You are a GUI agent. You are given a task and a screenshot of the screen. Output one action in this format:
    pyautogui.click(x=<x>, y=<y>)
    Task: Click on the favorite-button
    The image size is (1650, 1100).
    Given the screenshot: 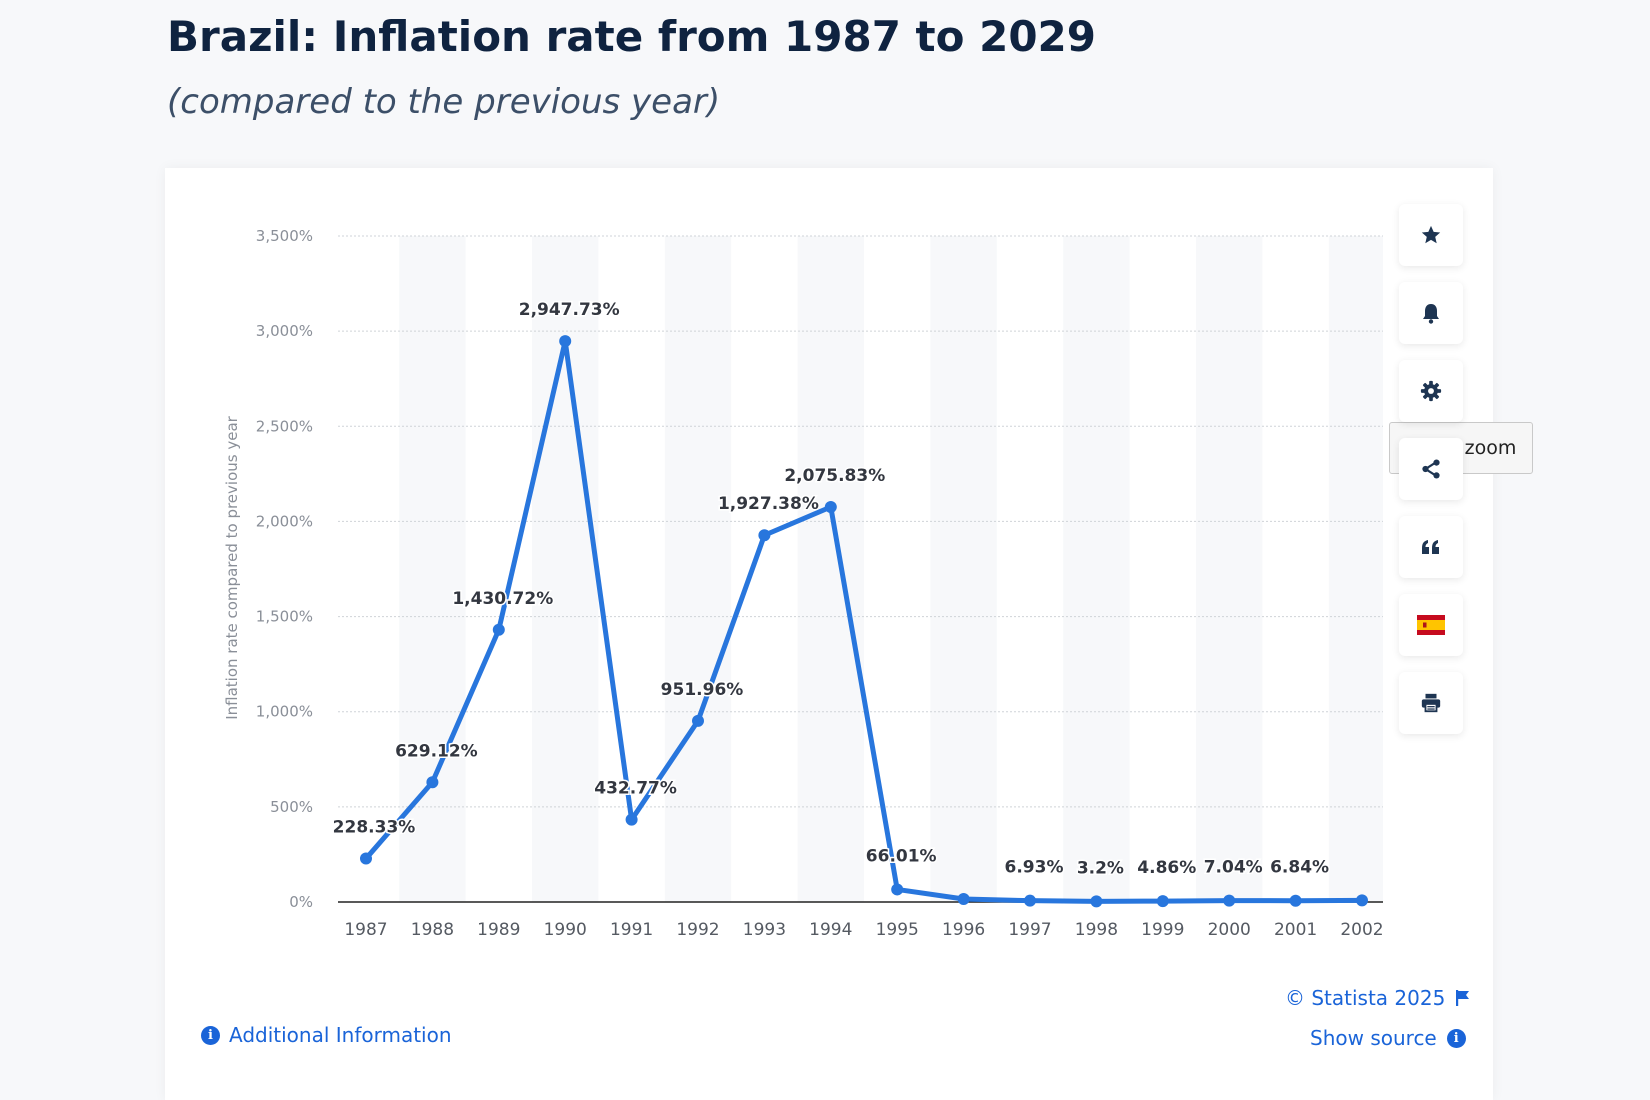 What is the action you would take?
    pyautogui.click(x=1431, y=235)
    